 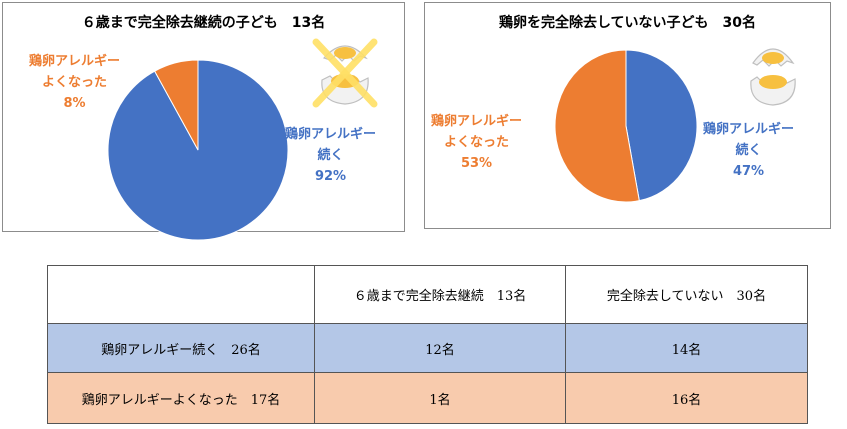 I want to click on slice-label-orange: 鶏卵アレルギー よくなった 53%, so click(x=476, y=142).